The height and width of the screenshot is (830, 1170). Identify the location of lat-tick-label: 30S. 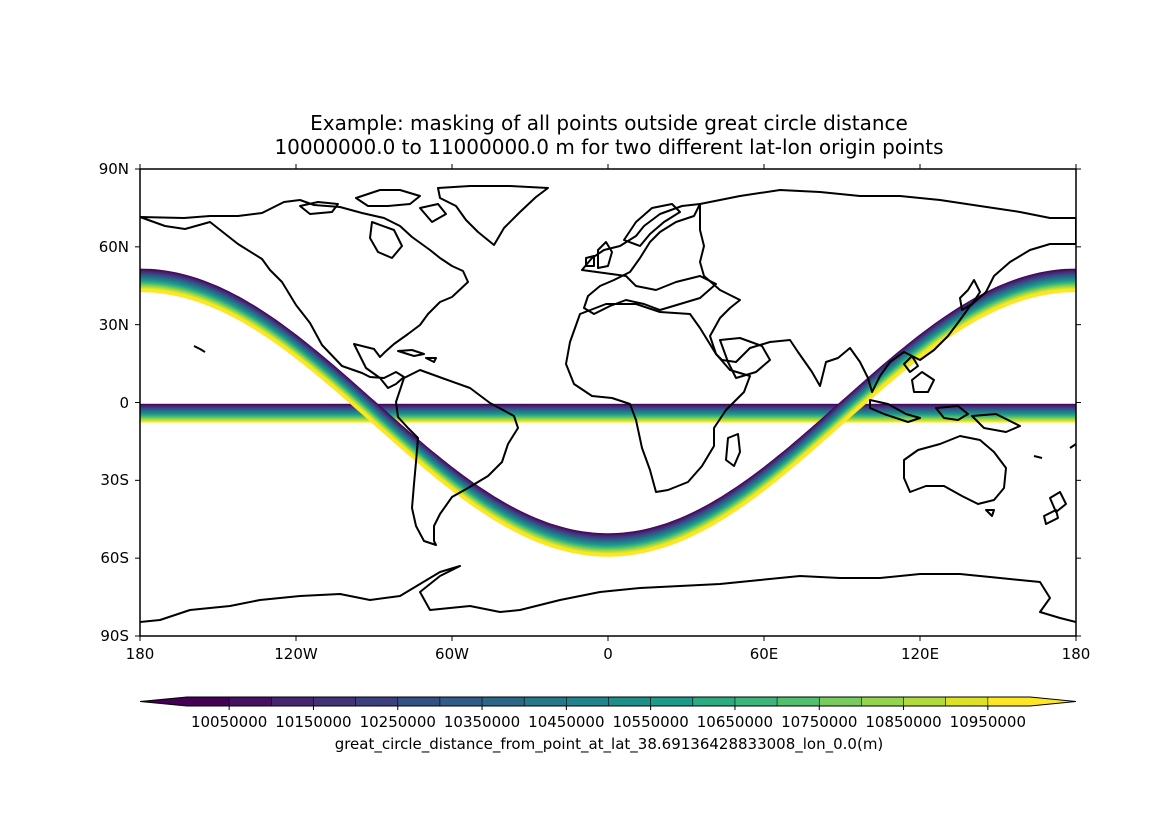
(114, 480).